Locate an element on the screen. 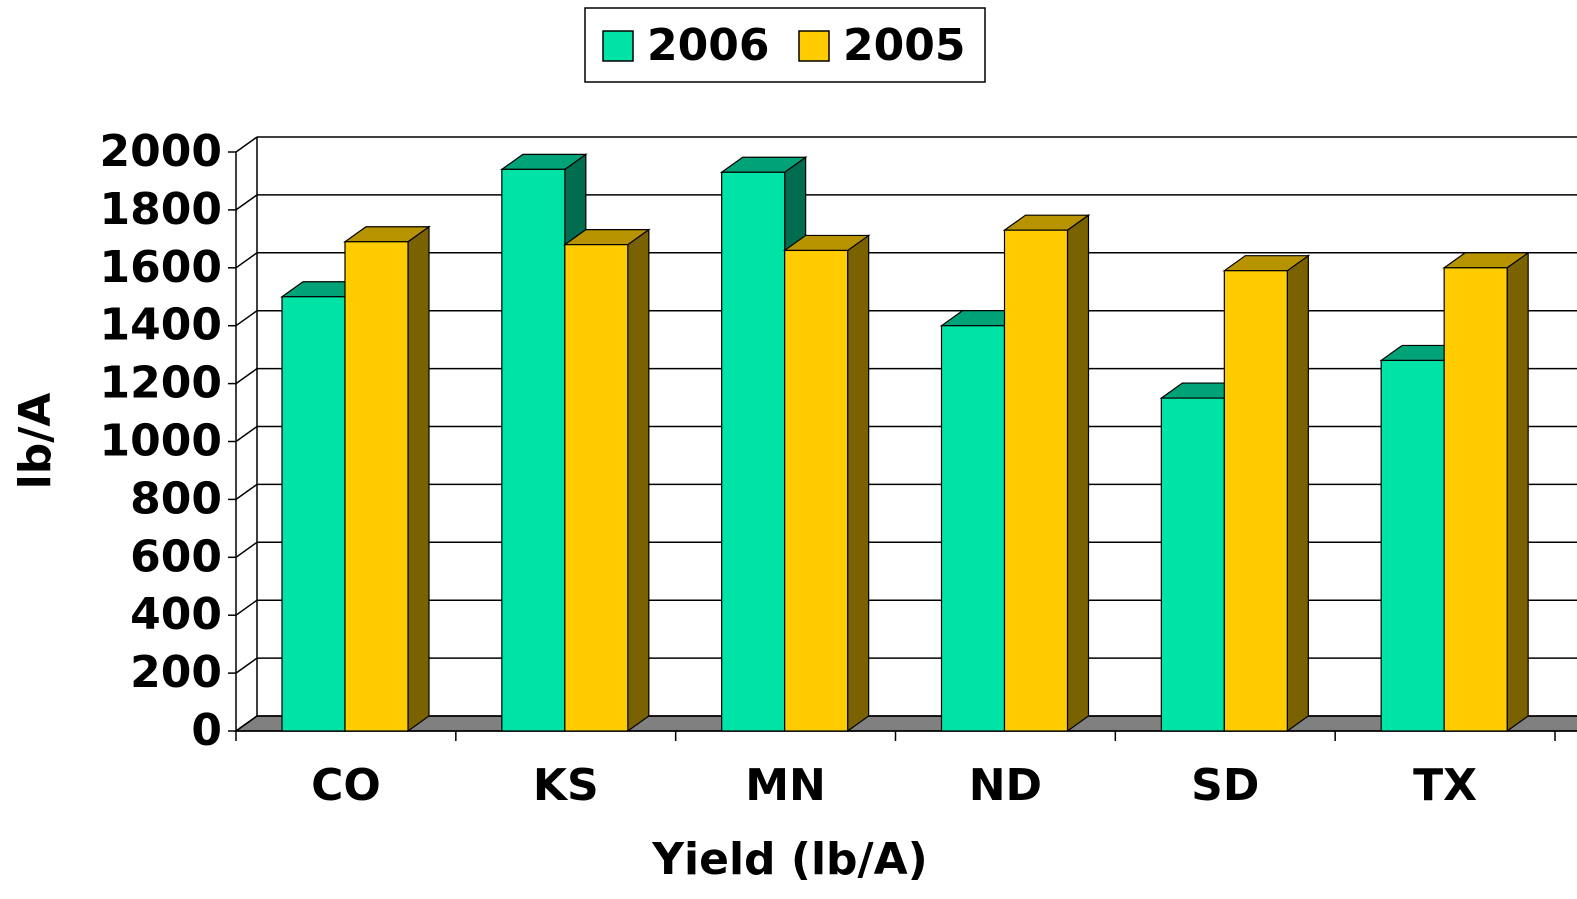 This screenshot has width=1577, height=899. x-tick-label: TX is located at coordinates (1445, 785).